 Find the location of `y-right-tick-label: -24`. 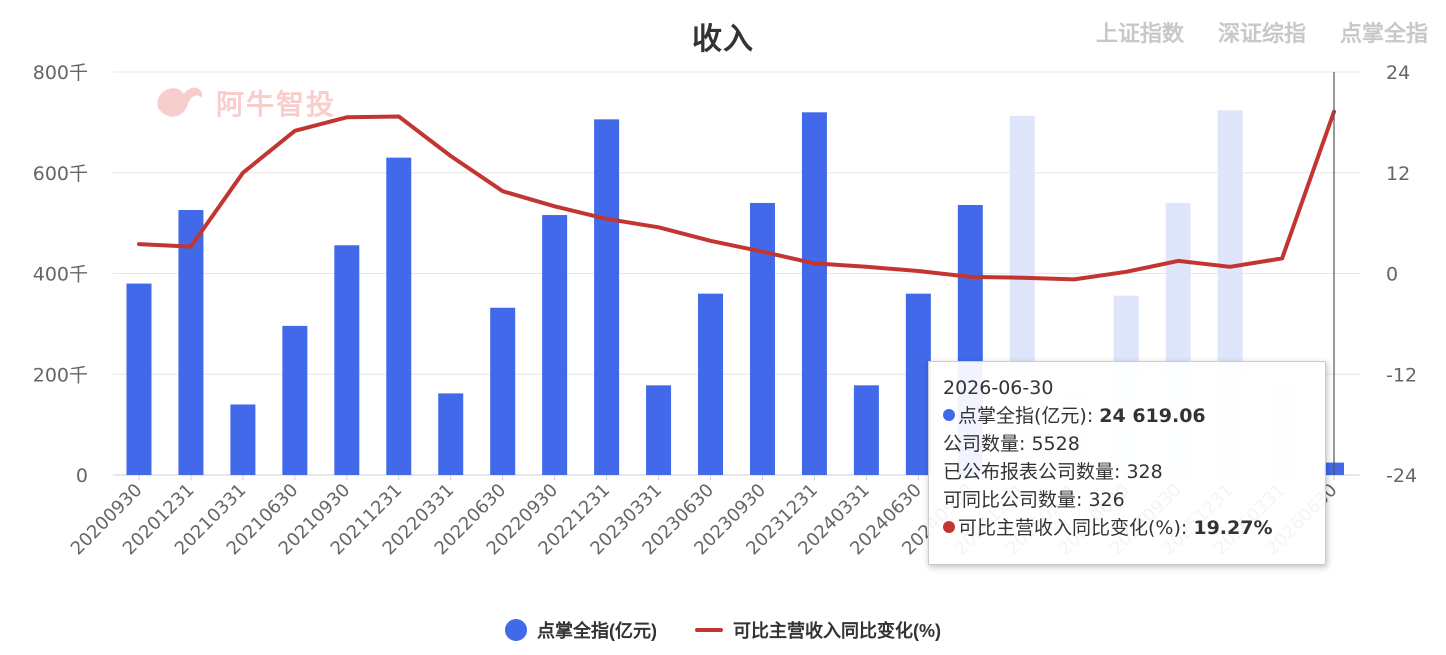

y-right-tick-label: -24 is located at coordinates (1401, 476).